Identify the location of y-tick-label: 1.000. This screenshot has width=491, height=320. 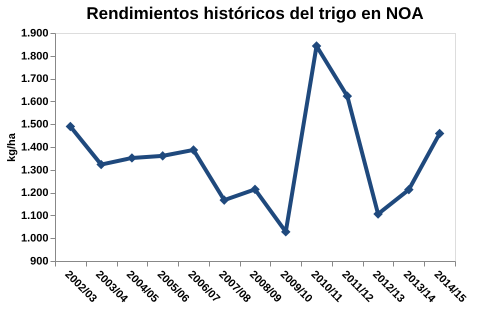
(34, 238).